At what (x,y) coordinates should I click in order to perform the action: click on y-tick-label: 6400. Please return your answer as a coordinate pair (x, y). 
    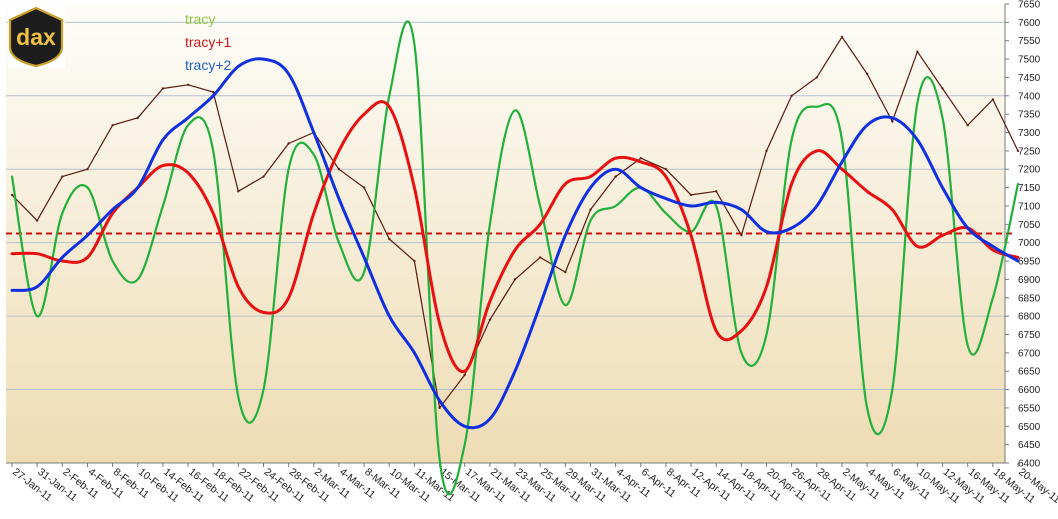
    Looking at the image, I should click on (1029, 464).